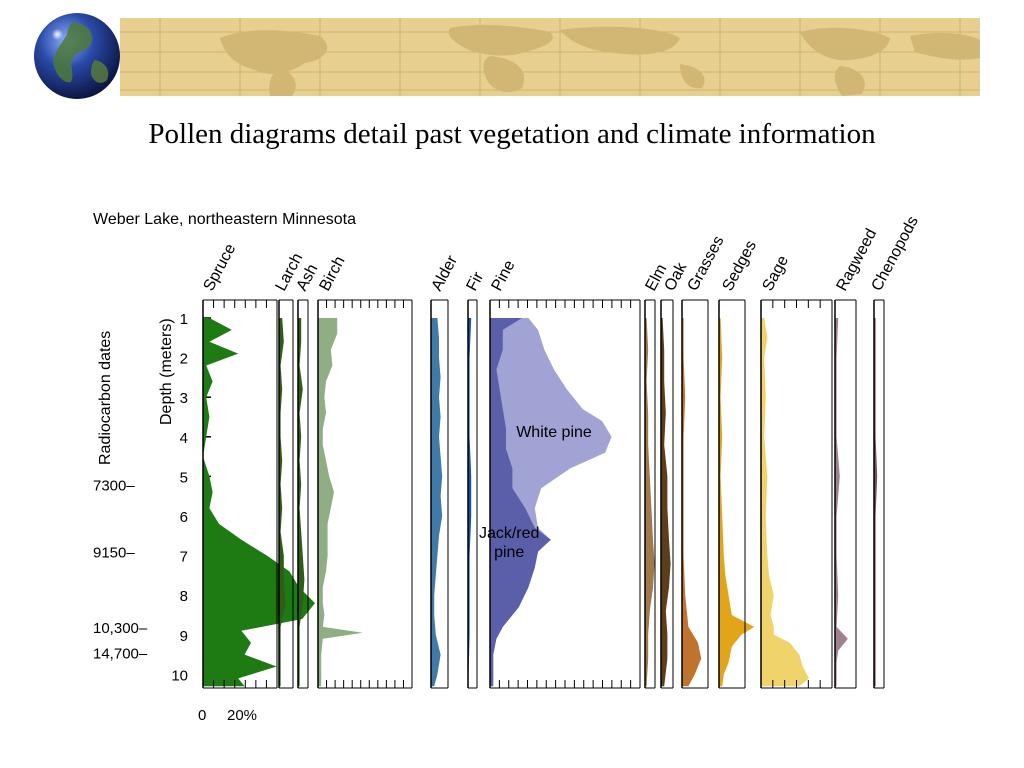 This screenshot has width=1024, height=768. I want to click on radiocarbon-date-label: 10,300–, so click(120, 628).